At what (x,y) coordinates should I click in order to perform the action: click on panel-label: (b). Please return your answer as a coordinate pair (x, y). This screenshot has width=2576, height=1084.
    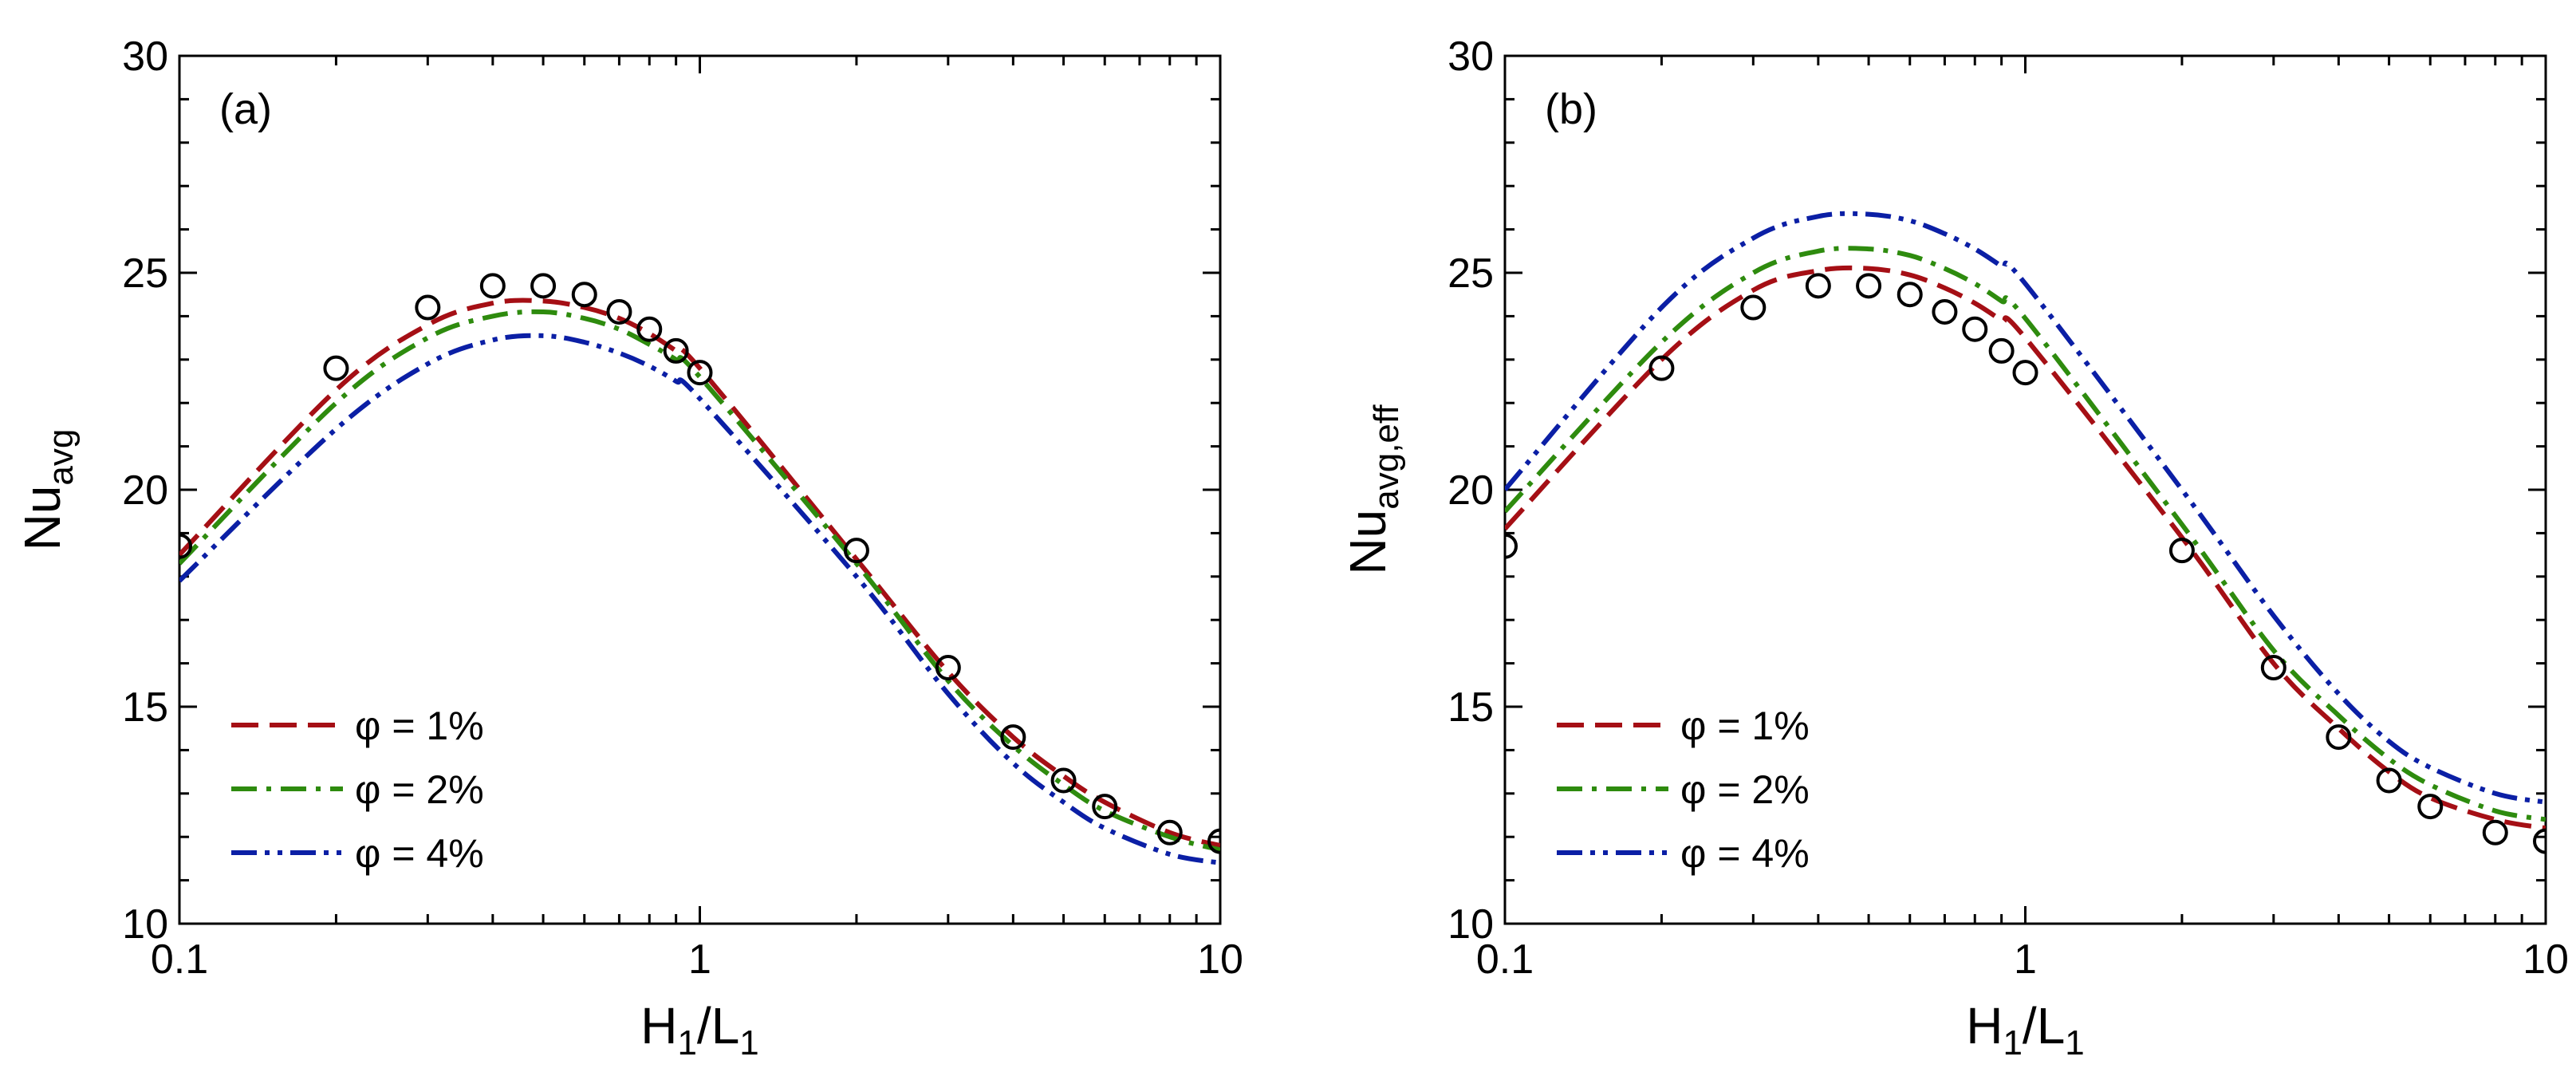
    Looking at the image, I should click on (1571, 109).